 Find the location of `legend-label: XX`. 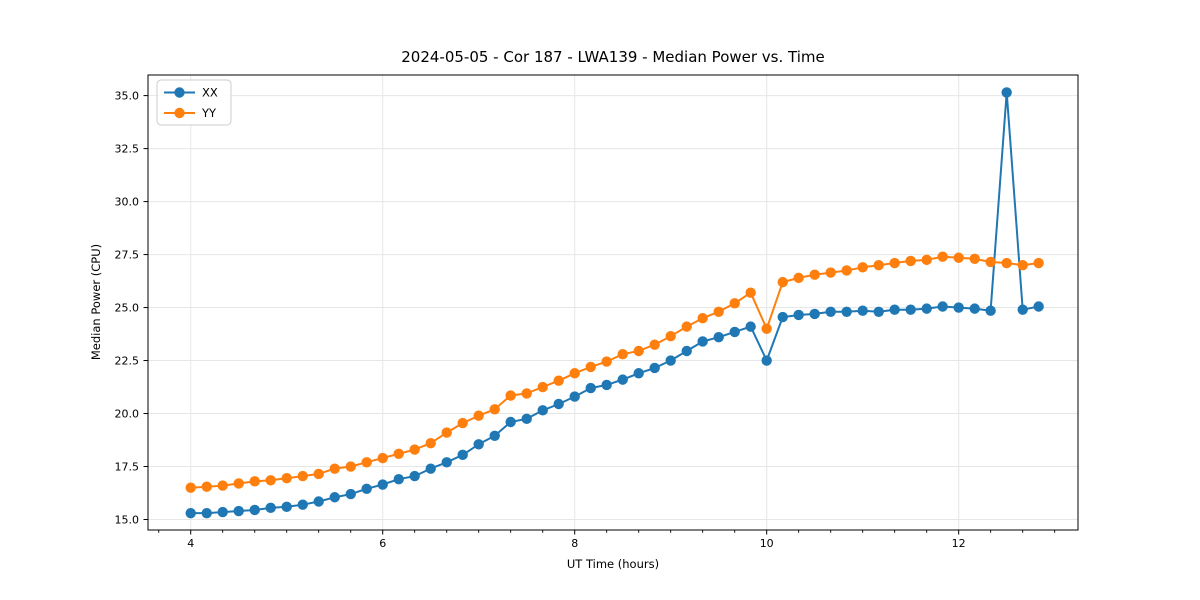

legend-label: XX is located at coordinates (210, 93).